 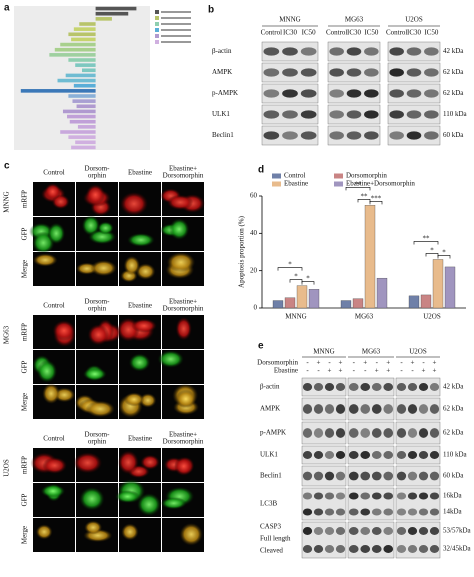 I want to click on group-label: U2OS, so click(x=418, y=352).